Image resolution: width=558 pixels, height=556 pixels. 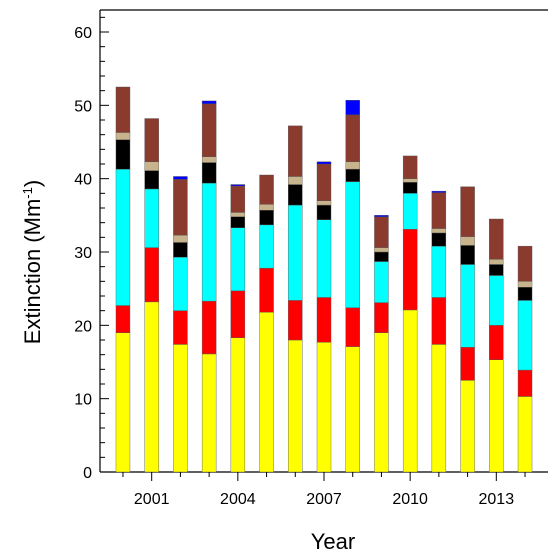 What do you see at coordinates (83, 253) in the screenshot?
I see `y-tick-label: 30` at bounding box center [83, 253].